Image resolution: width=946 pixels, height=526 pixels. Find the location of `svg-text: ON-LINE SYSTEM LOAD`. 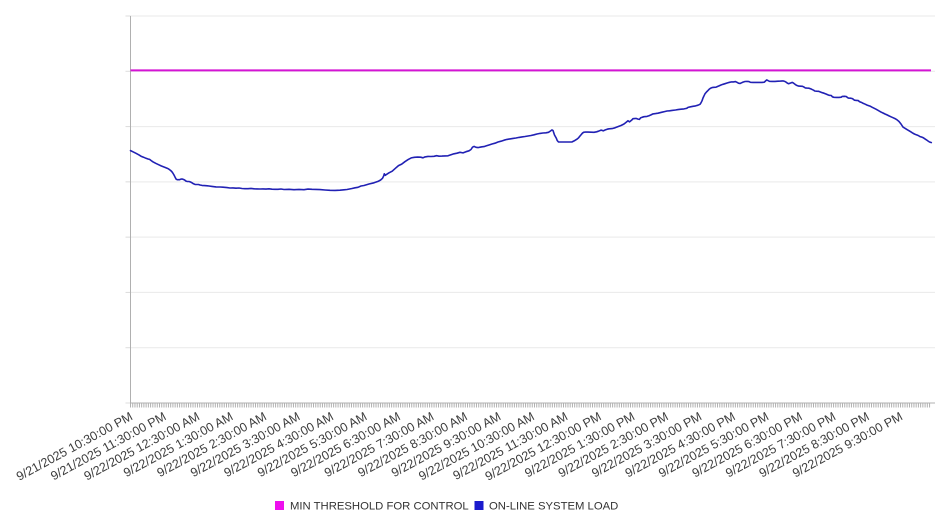

svg-text: ON-LINE SYSTEM LOAD is located at coordinates (553, 507).